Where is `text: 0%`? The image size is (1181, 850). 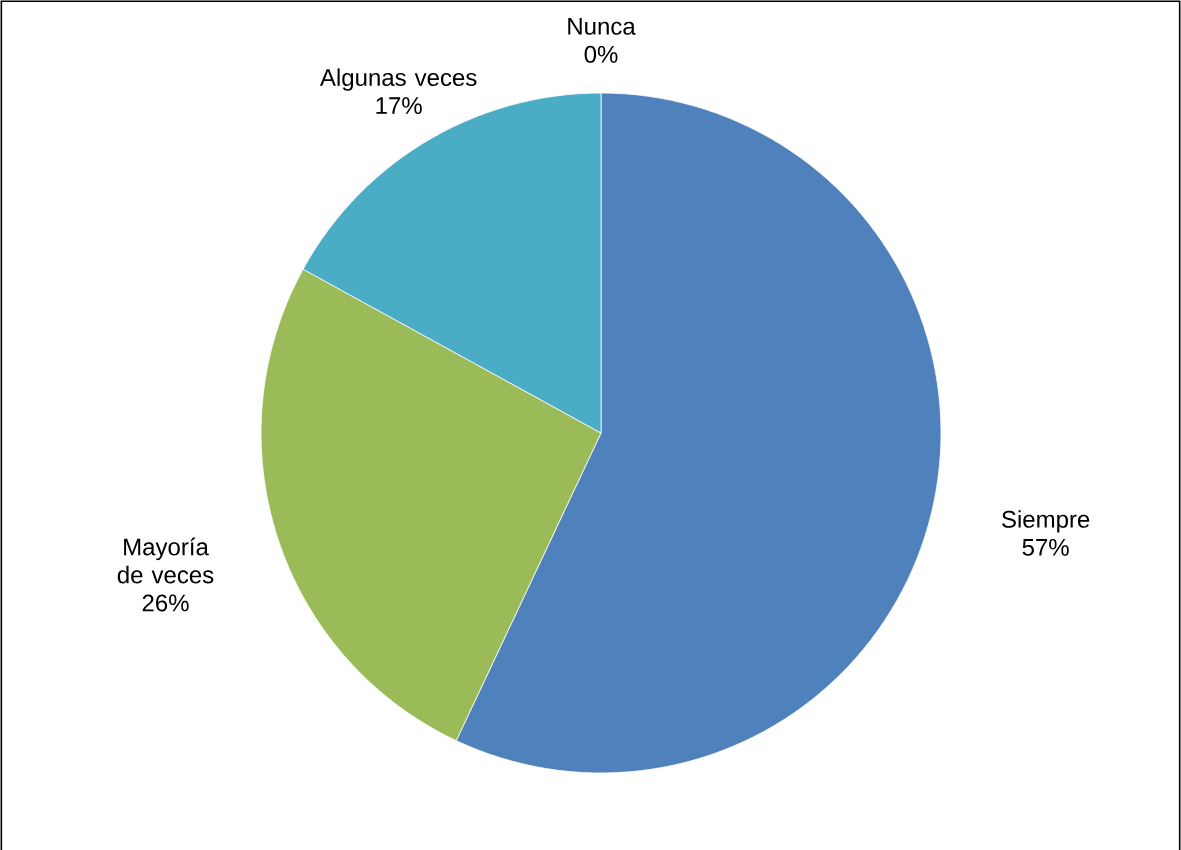
text: 0% is located at coordinates (601, 54).